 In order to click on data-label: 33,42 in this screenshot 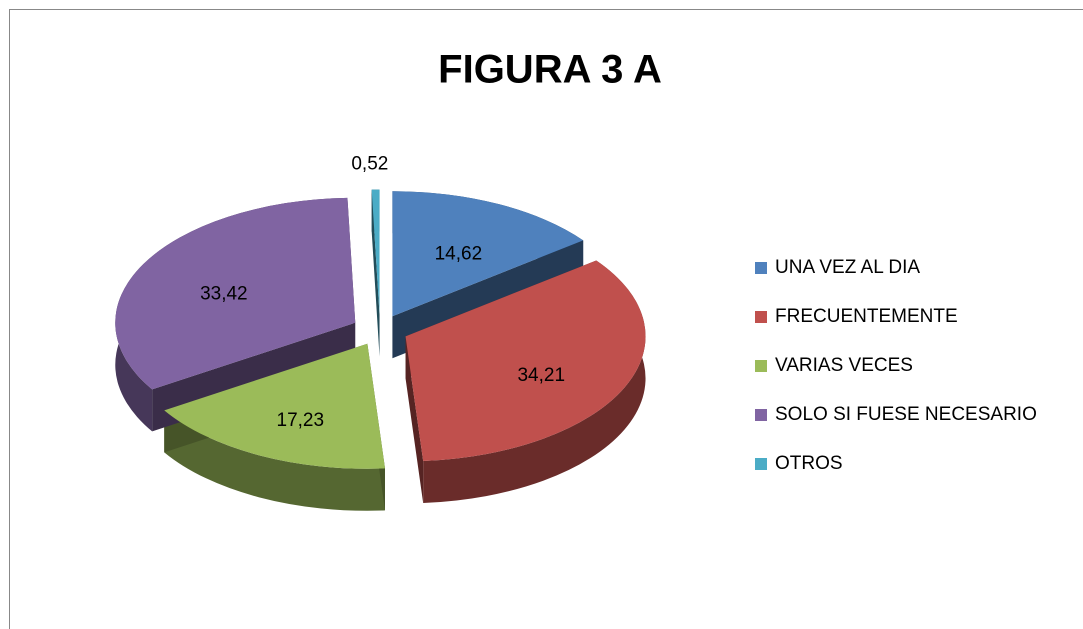, I will do `click(224, 293)`.